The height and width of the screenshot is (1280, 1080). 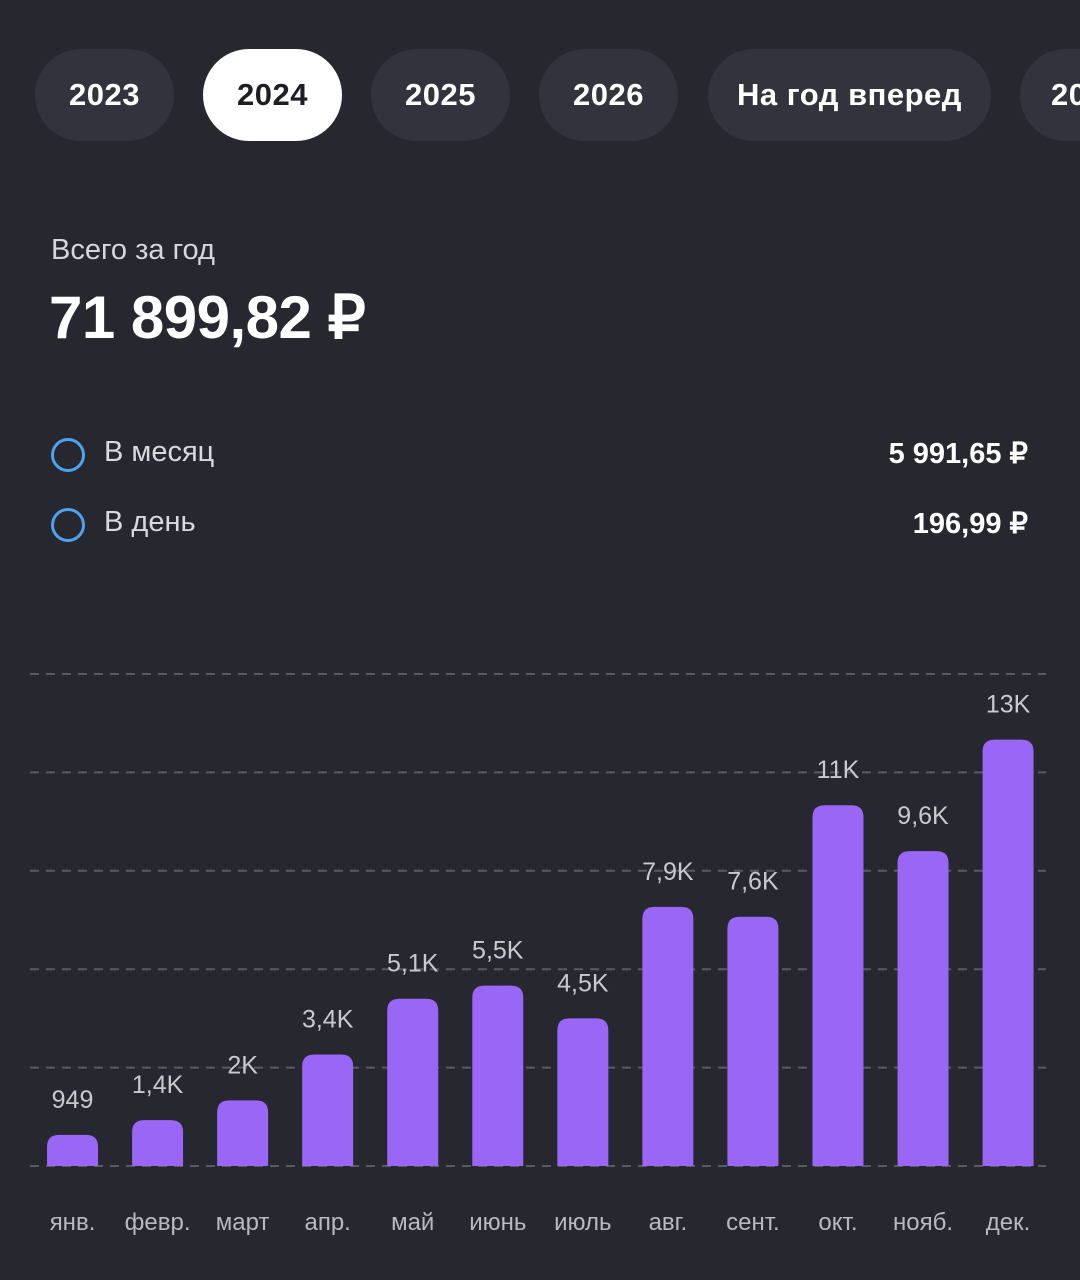 I want to click on bar-value-label: 9,6K, so click(x=923, y=816).